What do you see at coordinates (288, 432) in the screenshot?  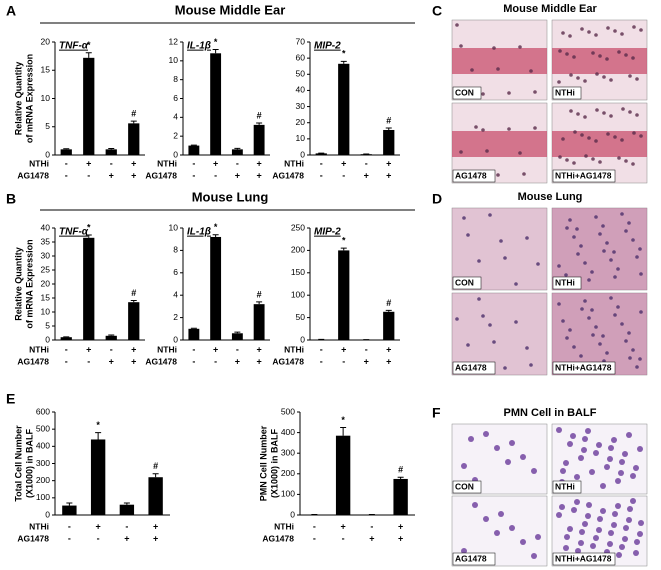 I see `y-tick-label: 400` at bounding box center [288, 432].